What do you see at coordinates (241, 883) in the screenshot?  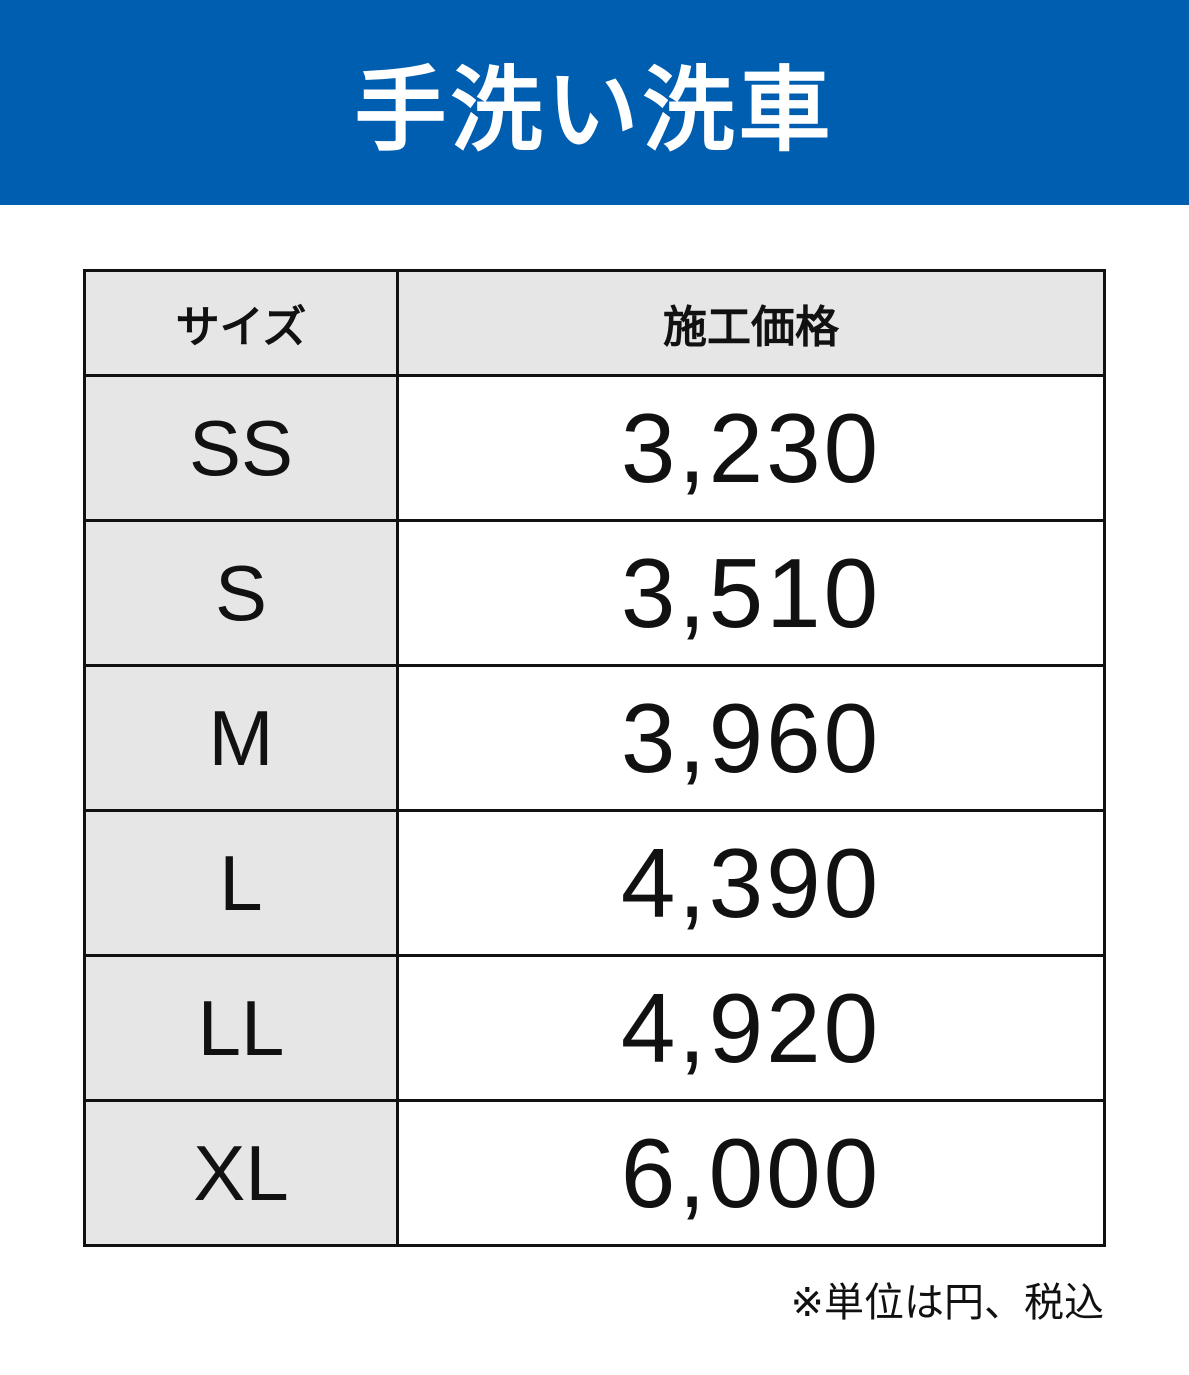 I see `size-cell: L` at bounding box center [241, 883].